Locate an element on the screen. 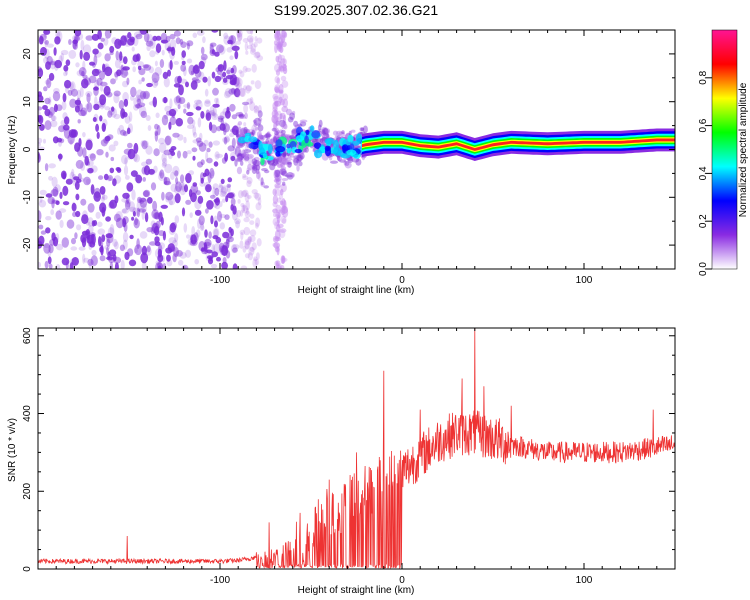  colorbar-label: Normalized spectral amplitude is located at coordinates (743, 149).